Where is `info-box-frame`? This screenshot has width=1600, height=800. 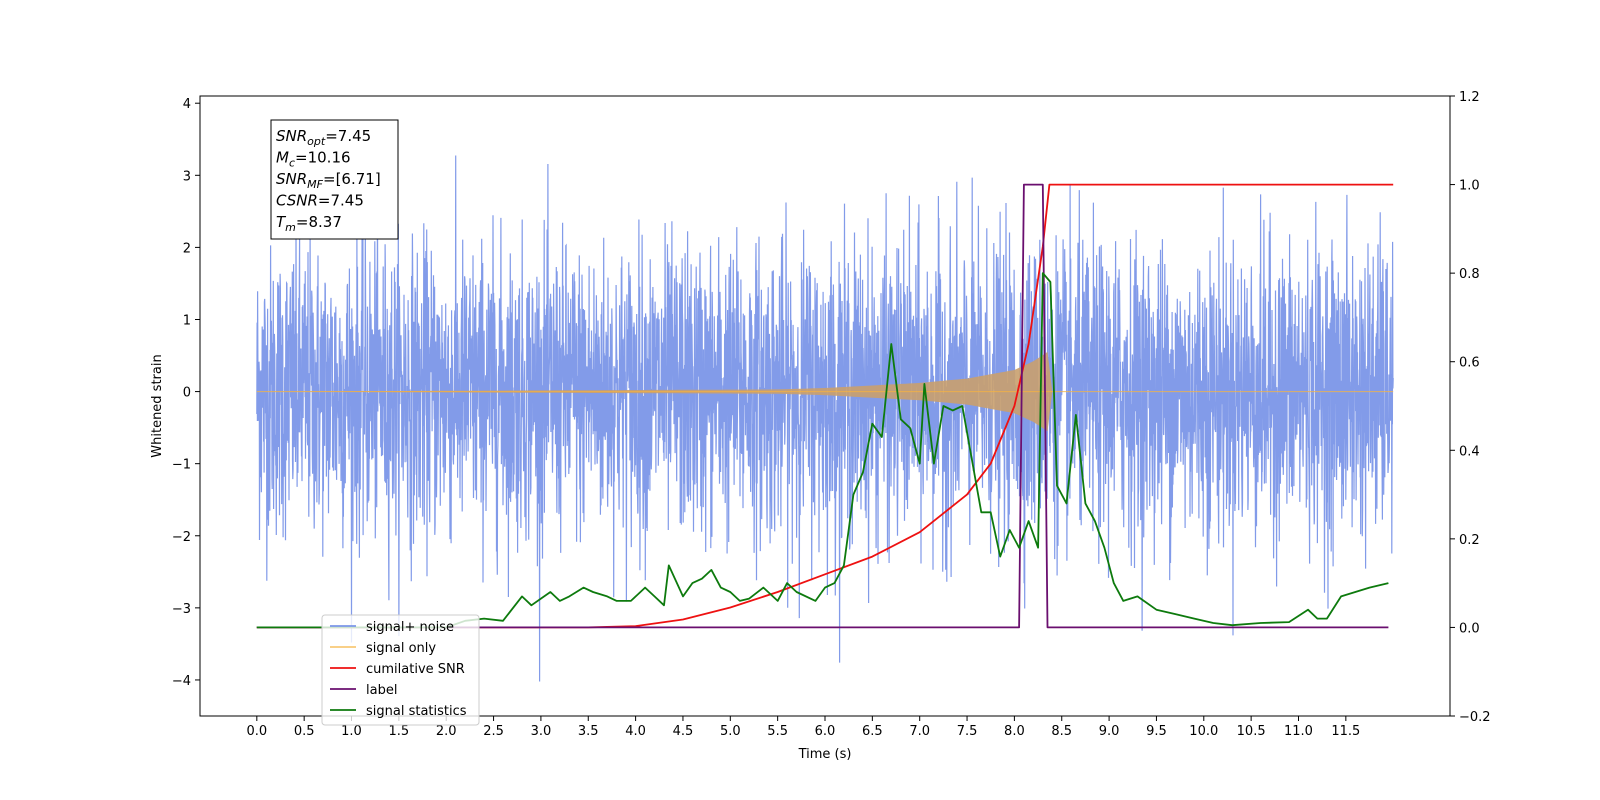
info-box-frame is located at coordinates (334, 179).